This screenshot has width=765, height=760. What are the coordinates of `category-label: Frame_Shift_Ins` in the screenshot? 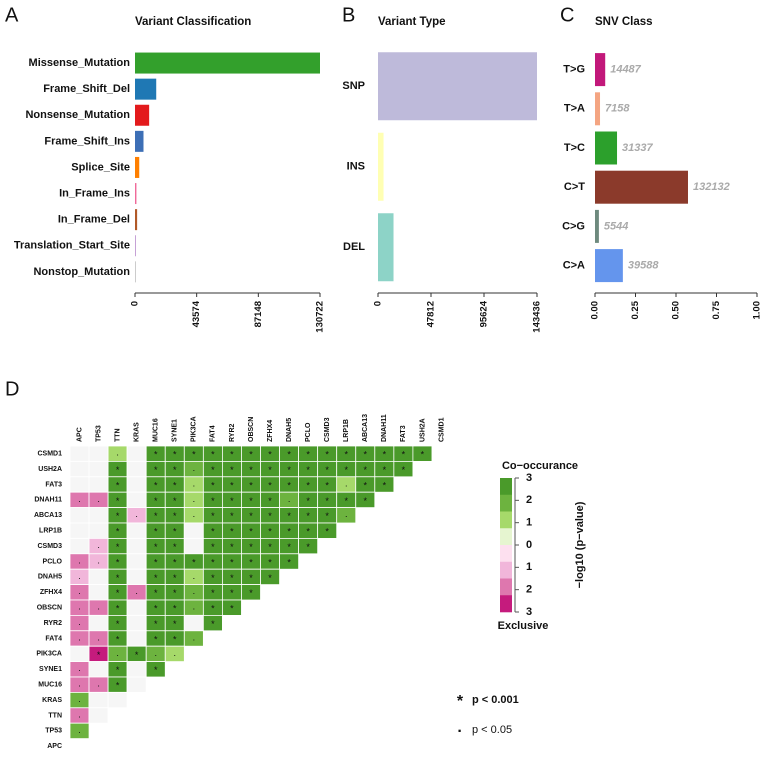 It's located at (87, 141).